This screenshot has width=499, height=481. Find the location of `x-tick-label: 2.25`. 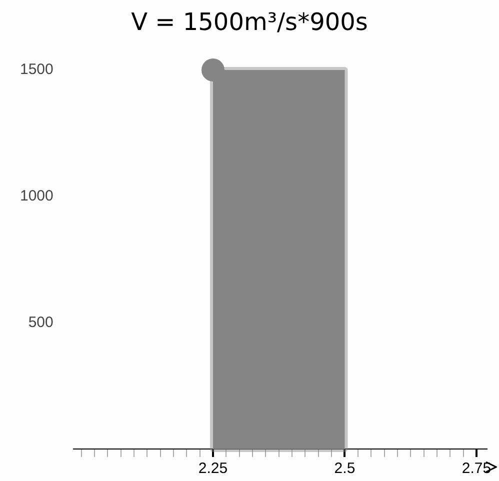

x-tick-label: 2.25 is located at coordinates (213, 469).